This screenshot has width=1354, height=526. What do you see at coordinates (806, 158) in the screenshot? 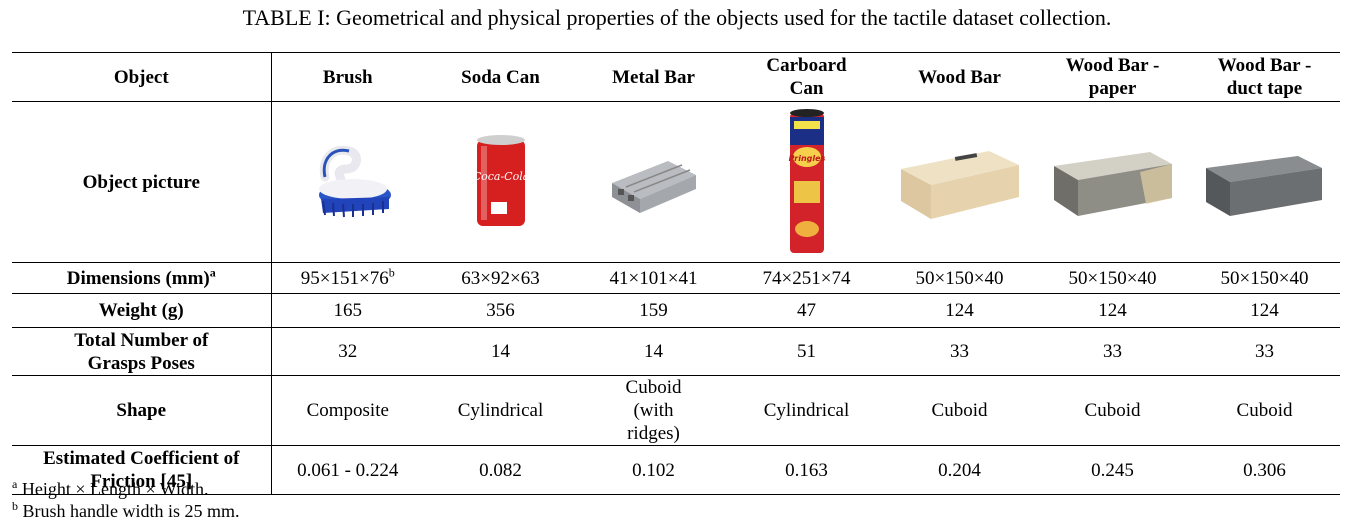
I see `svg-text: Pringles` at bounding box center [806, 158].